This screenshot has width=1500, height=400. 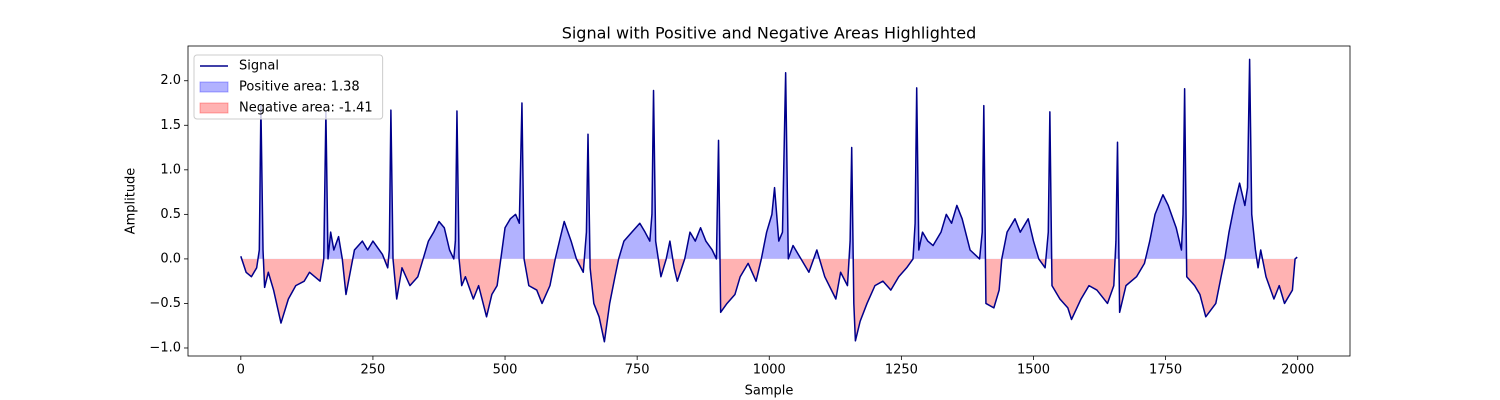 What do you see at coordinates (306, 108) in the screenshot?
I see `legend-label: Negative area: -1.41` at bounding box center [306, 108].